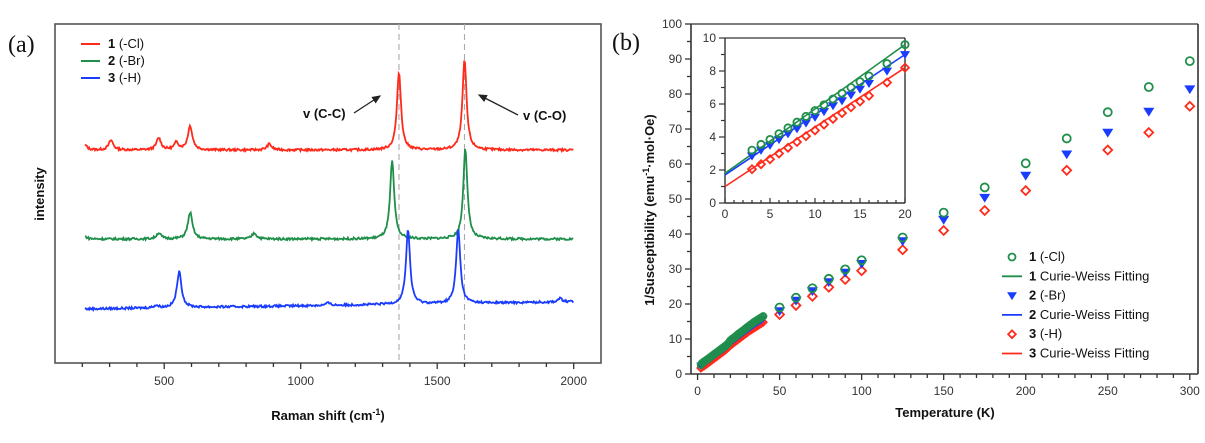  What do you see at coordinates (676, 94) in the screenshot?
I see `y-tick-label: 80` at bounding box center [676, 94].